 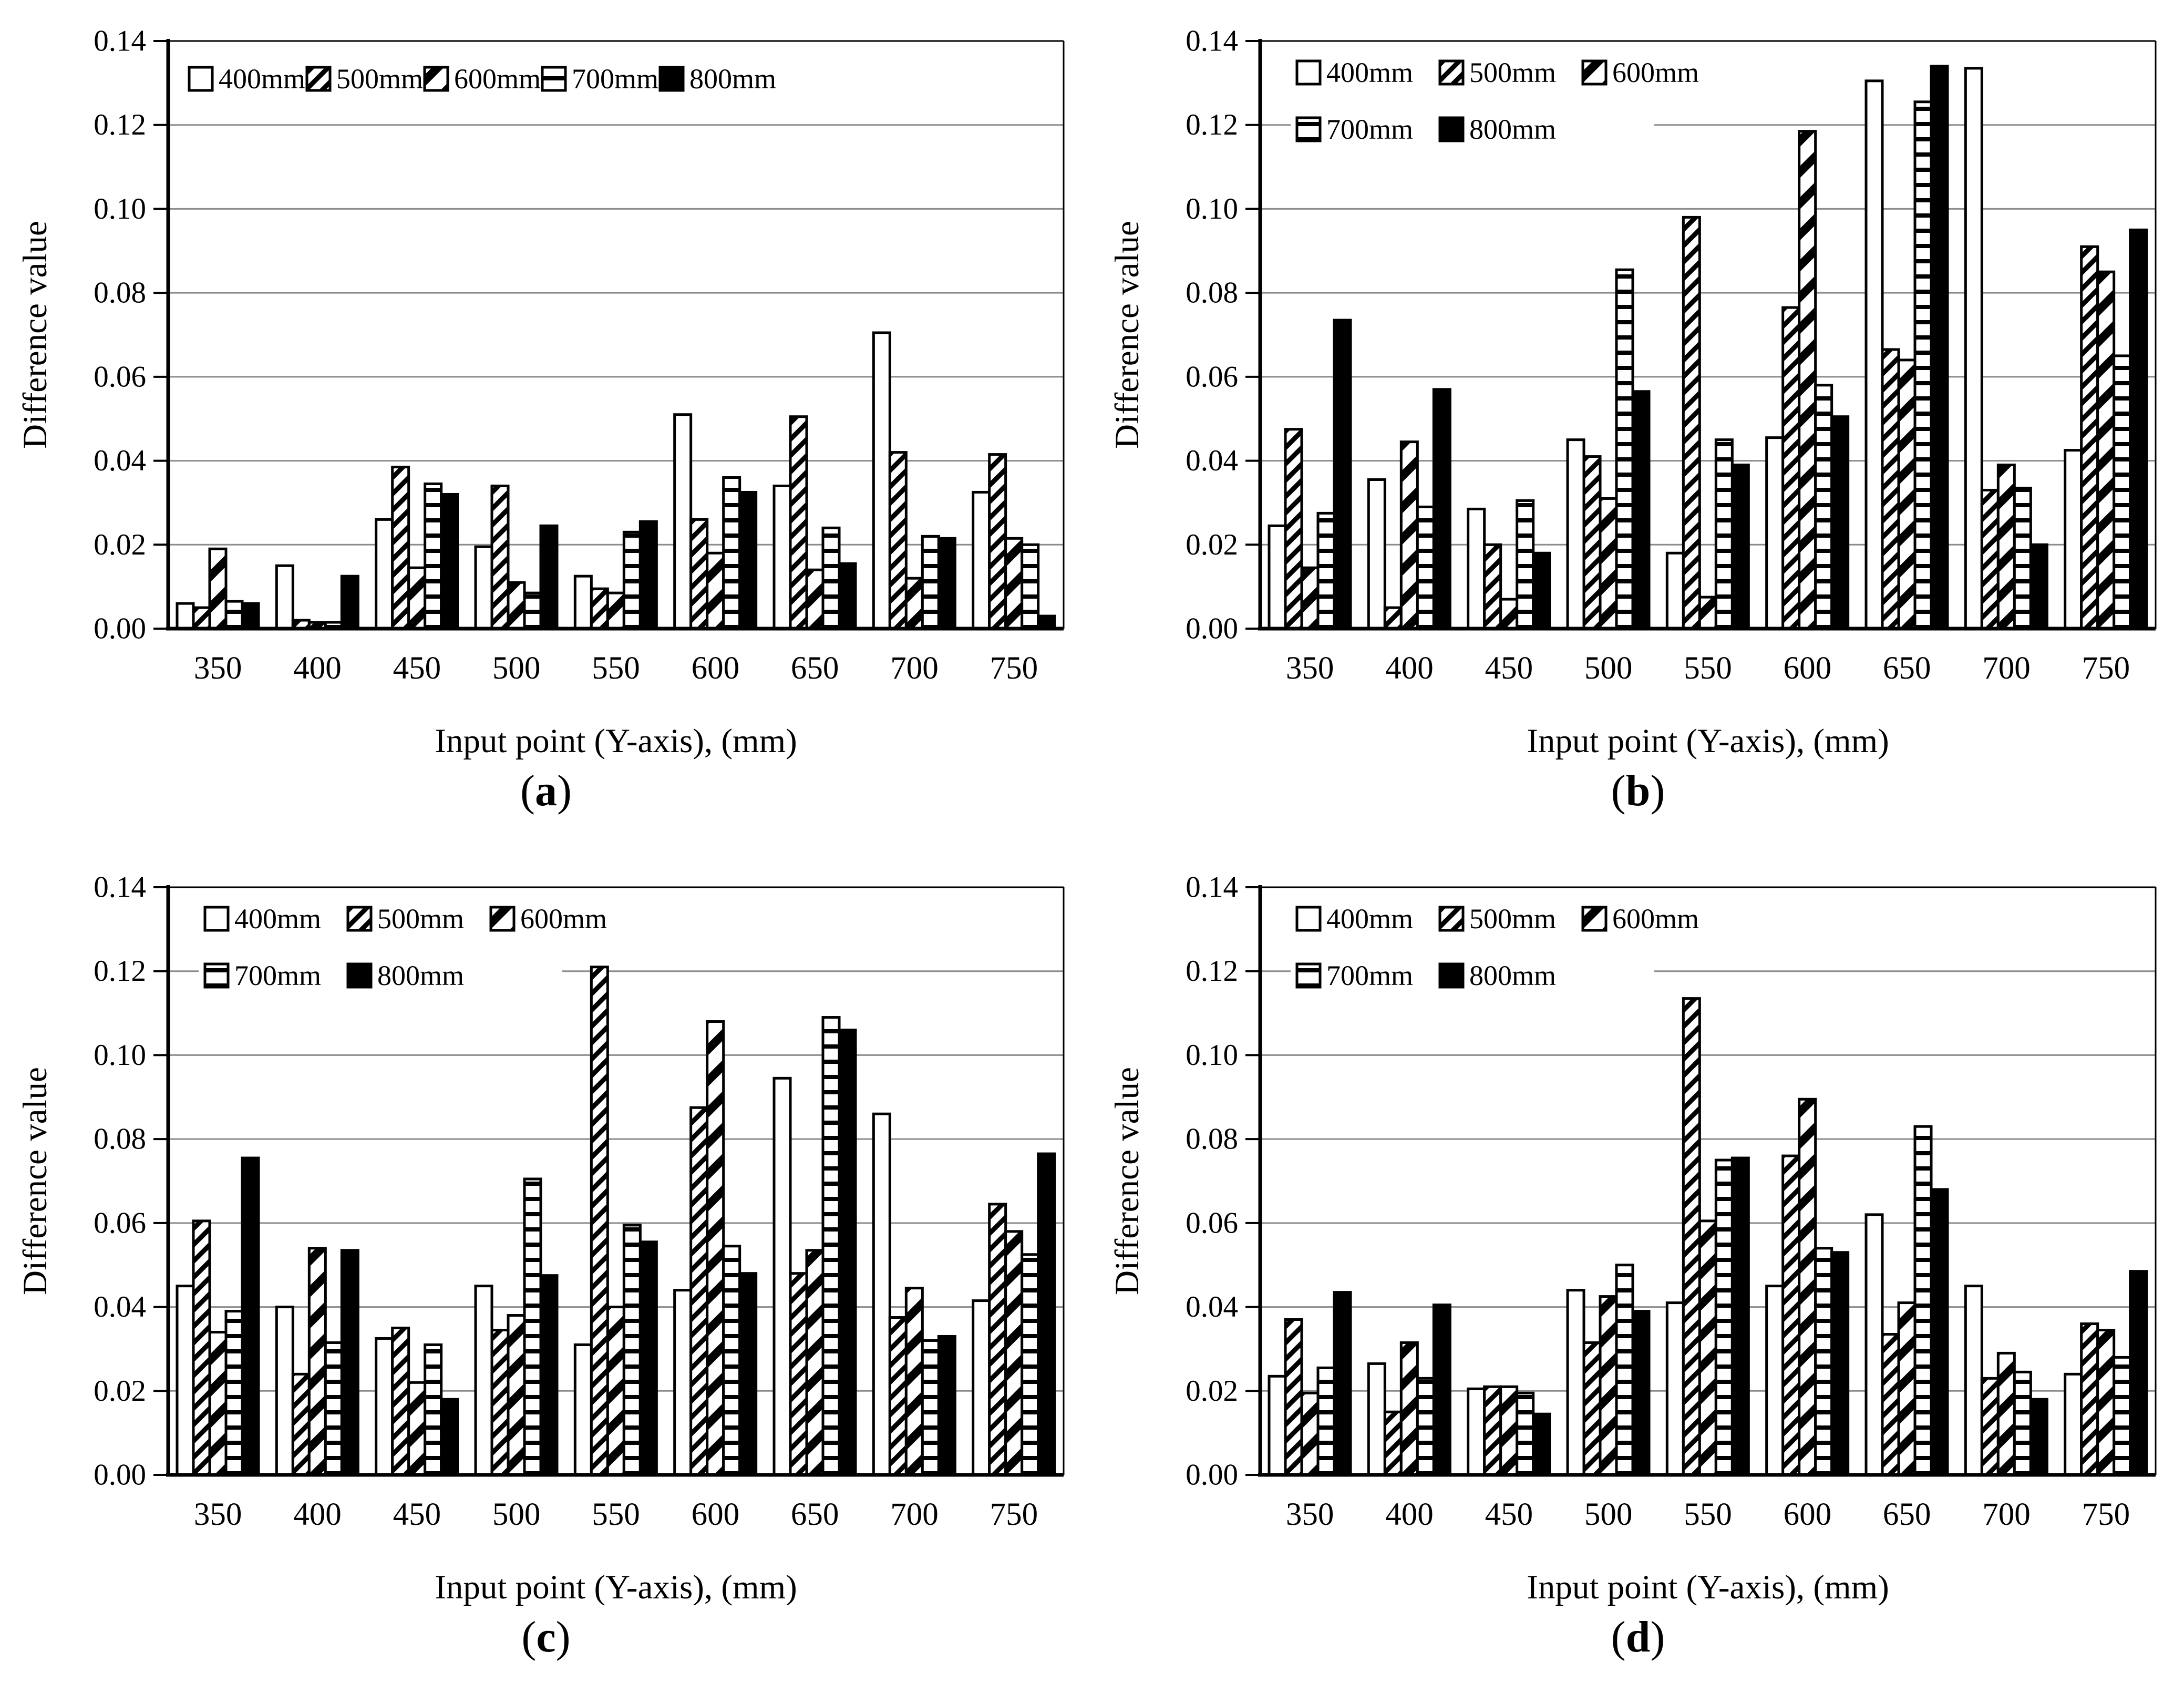 What do you see at coordinates (234, 1393) in the screenshot?
I see `bar-c-350-700mm` at bounding box center [234, 1393].